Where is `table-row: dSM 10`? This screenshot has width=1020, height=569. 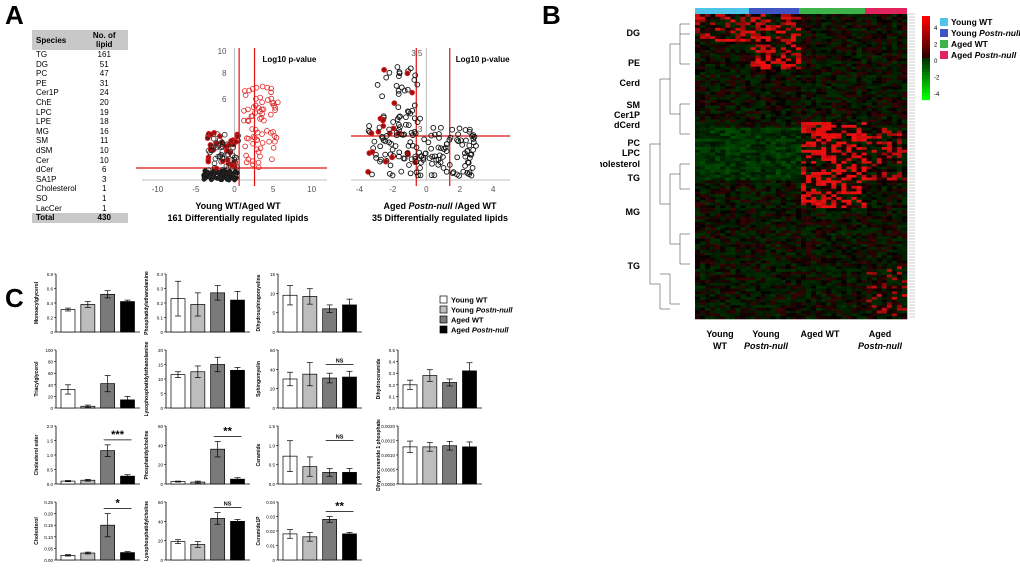 table-row: dSM 10 is located at coordinates (80, 151).